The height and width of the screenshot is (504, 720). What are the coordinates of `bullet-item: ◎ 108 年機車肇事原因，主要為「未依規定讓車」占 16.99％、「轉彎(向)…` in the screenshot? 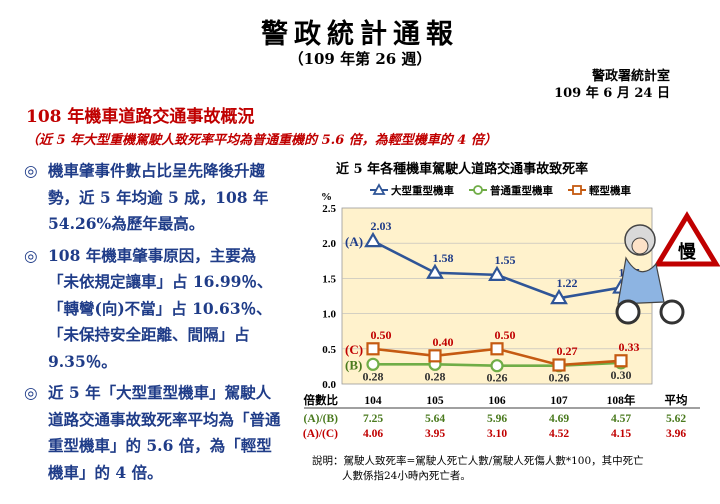 It's located at (155, 309).